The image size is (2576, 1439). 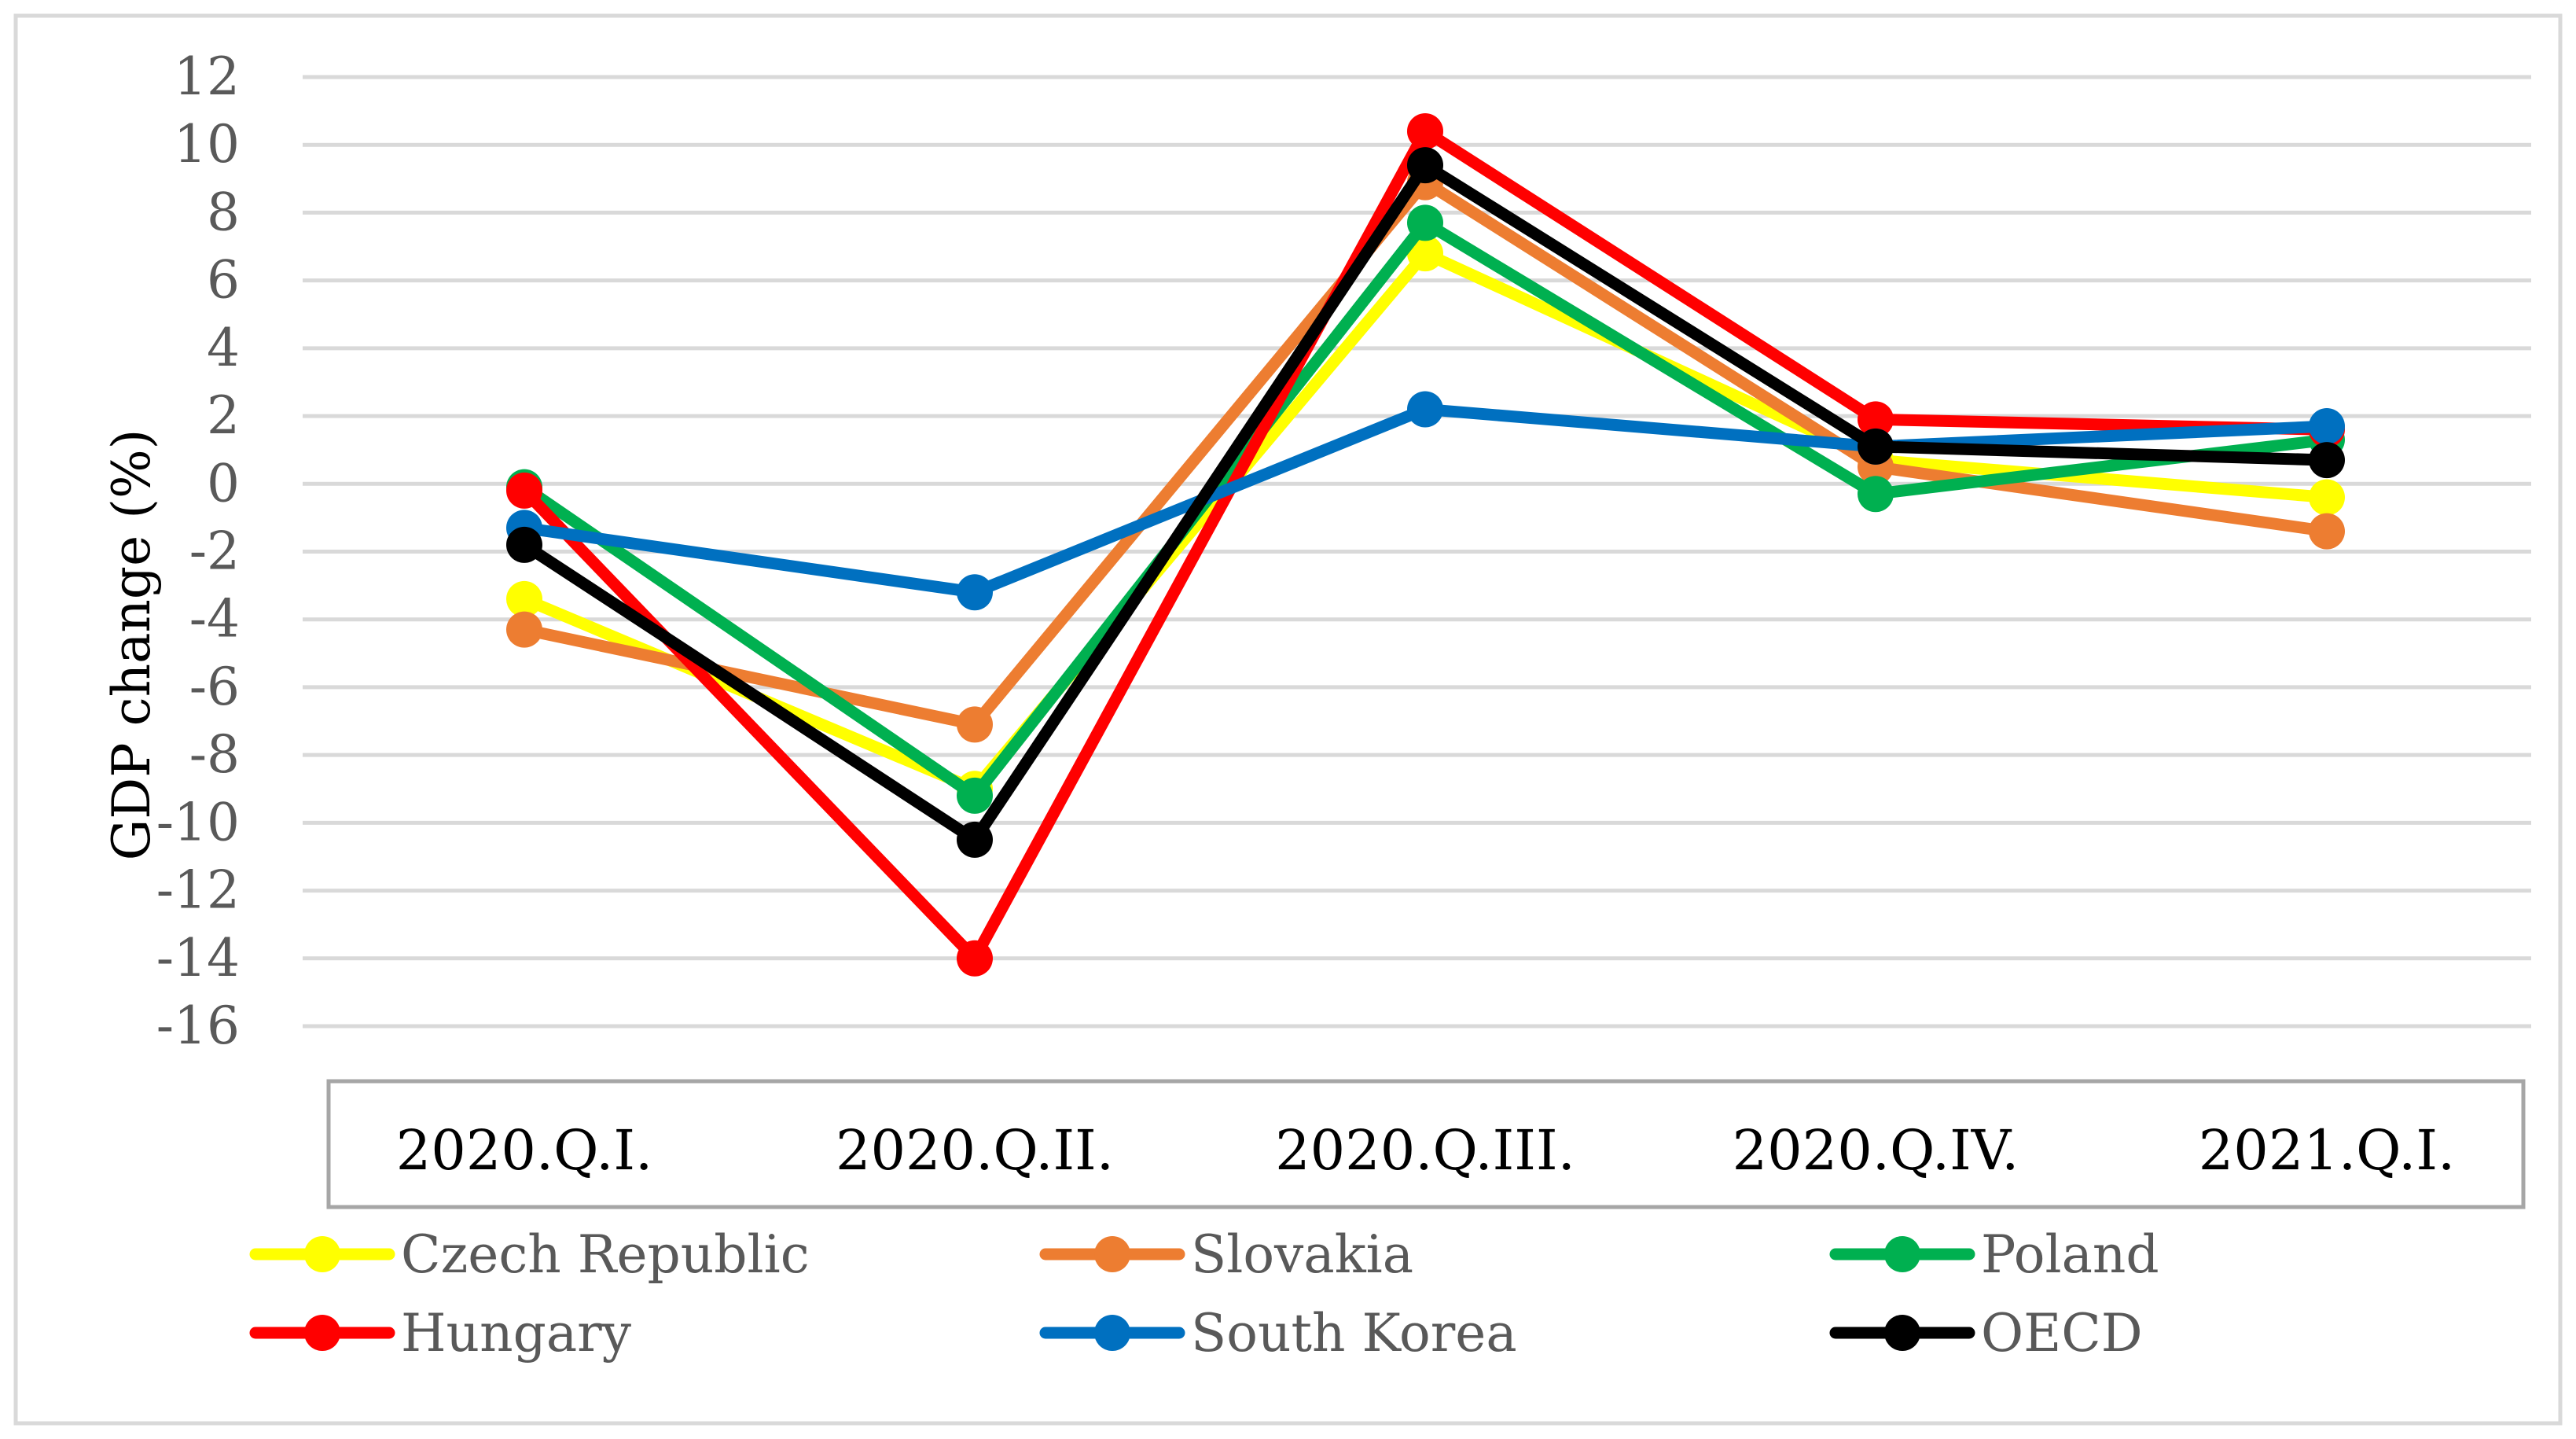 I want to click on legend-item: Poland, so click(x=1994, y=1254).